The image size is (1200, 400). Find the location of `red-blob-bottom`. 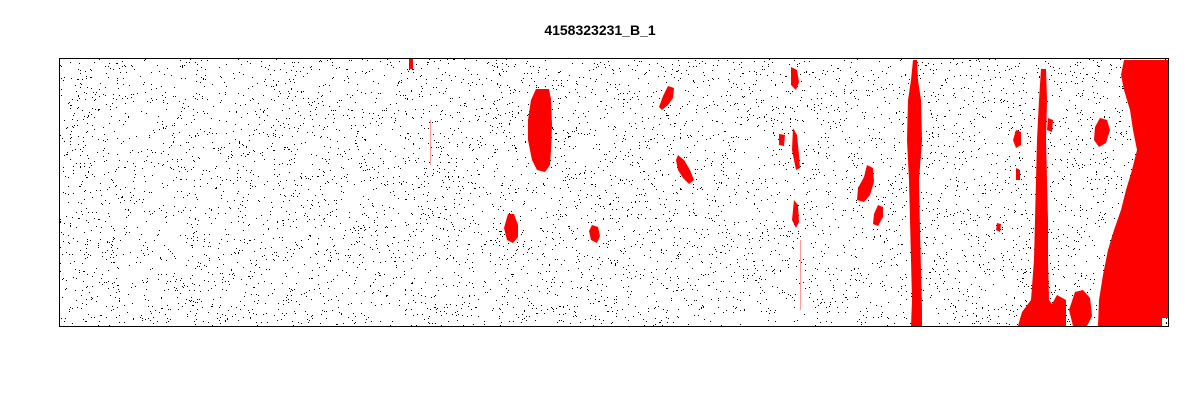

red-blob-bottom is located at coordinates (1080, 308).